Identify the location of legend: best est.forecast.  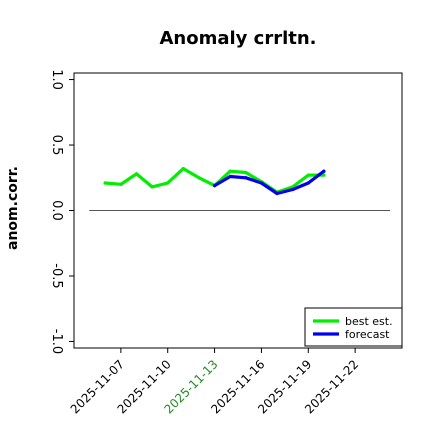
(353, 327).